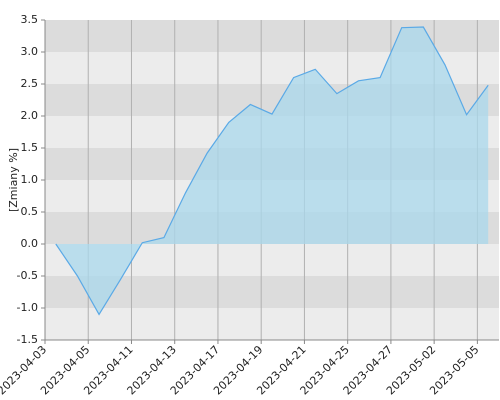 Image resolution: width=500 pixels, height=400 pixels. What do you see at coordinates (30, 179) in the screenshot?
I see `y-tick-label: 1.0` at bounding box center [30, 179].